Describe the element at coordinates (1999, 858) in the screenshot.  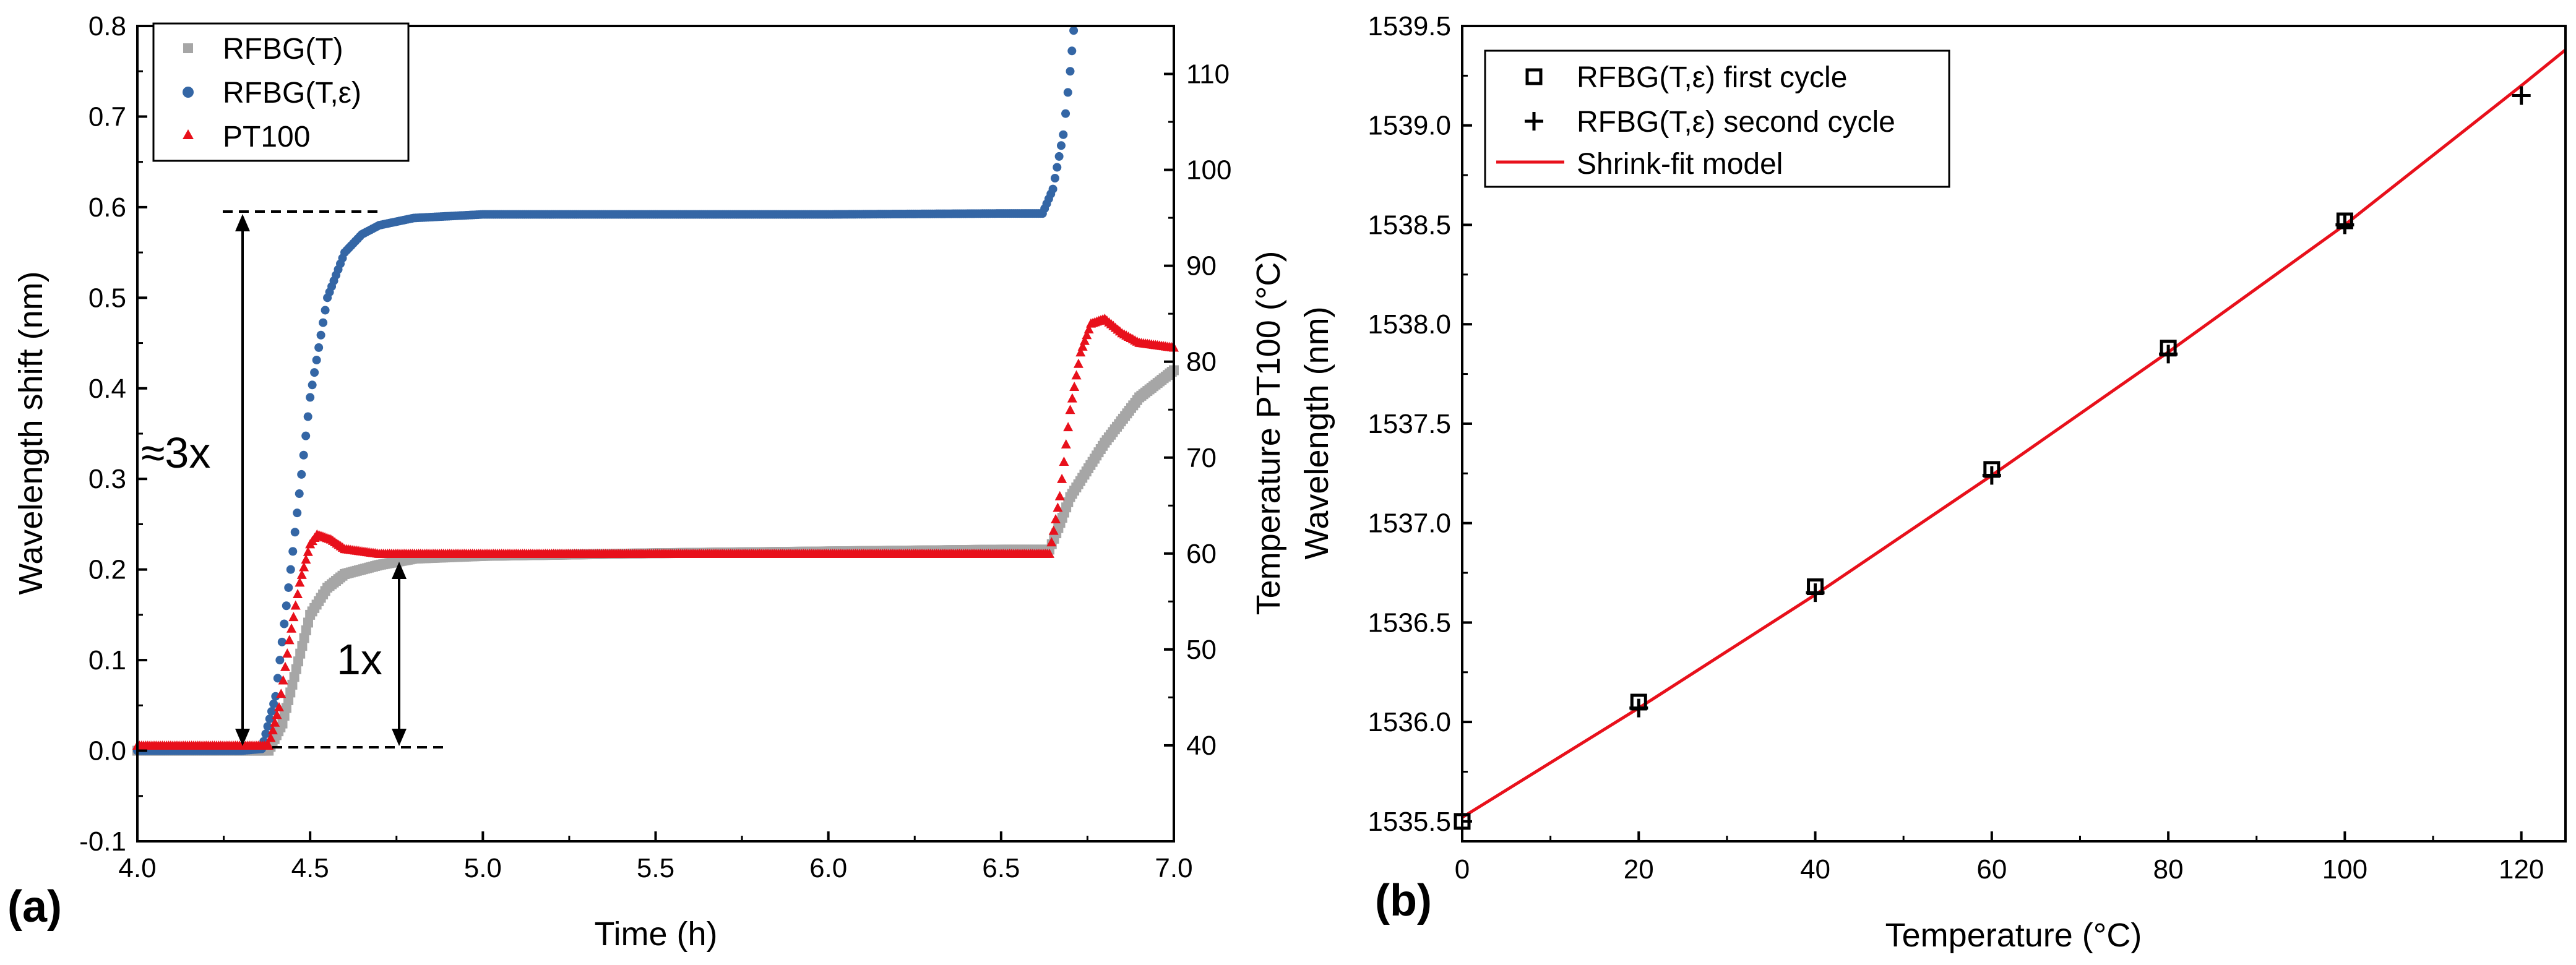
I see `panel-b-x-ticks: 0 20 40 60 80 100 120` at that location.